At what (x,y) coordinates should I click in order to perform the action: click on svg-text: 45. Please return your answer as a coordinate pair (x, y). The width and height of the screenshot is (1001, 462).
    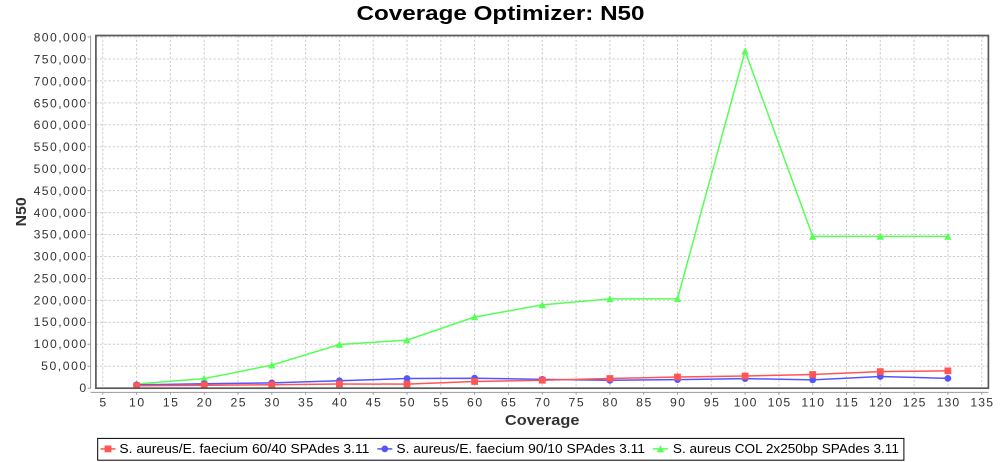
    Looking at the image, I should click on (373, 403).